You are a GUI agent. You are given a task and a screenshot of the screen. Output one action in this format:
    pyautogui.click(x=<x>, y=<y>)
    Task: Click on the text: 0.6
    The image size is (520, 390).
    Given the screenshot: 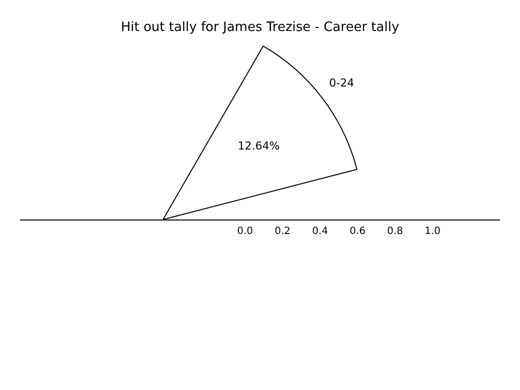 What is the action you would take?
    pyautogui.click(x=358, y=232)
    